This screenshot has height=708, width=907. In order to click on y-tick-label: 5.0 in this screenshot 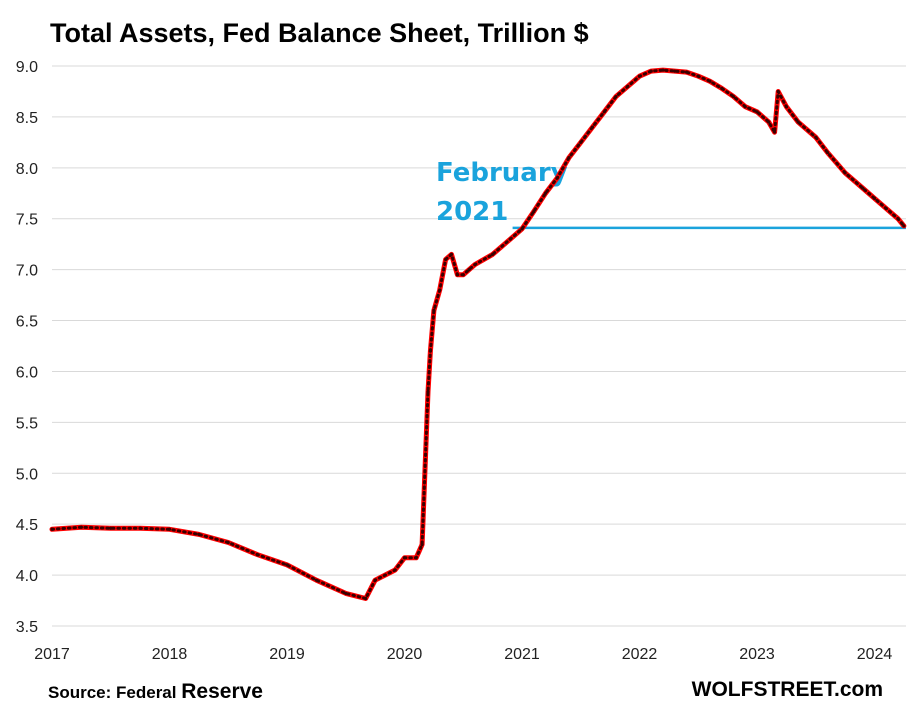, I will do `click(27, 474)`.